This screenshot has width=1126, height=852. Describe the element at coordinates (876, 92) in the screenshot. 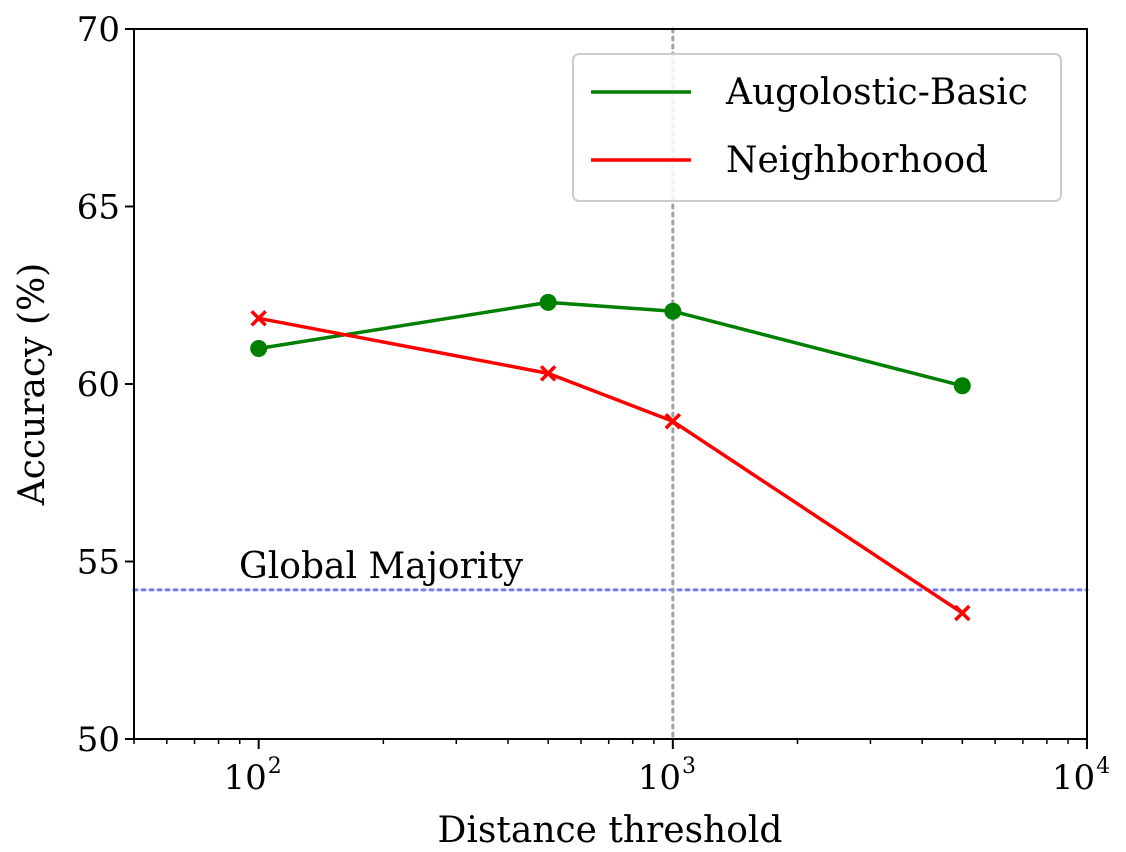

I see `legend-label: Augolostic-Basic` at that location.